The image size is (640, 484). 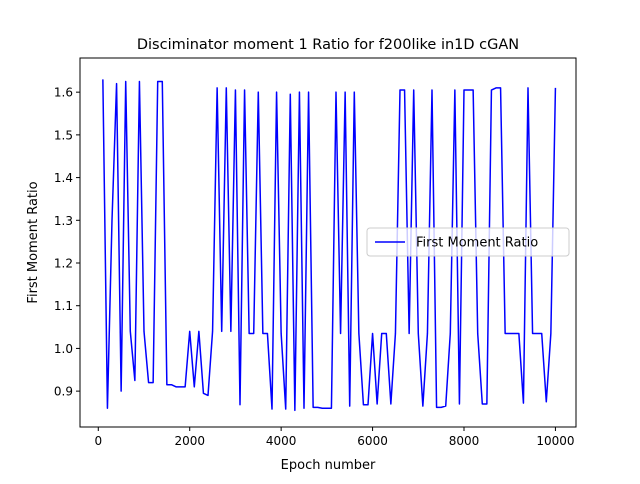 I want to click on legend-entry: First Moment Ratio, so click(x=477, y=243).